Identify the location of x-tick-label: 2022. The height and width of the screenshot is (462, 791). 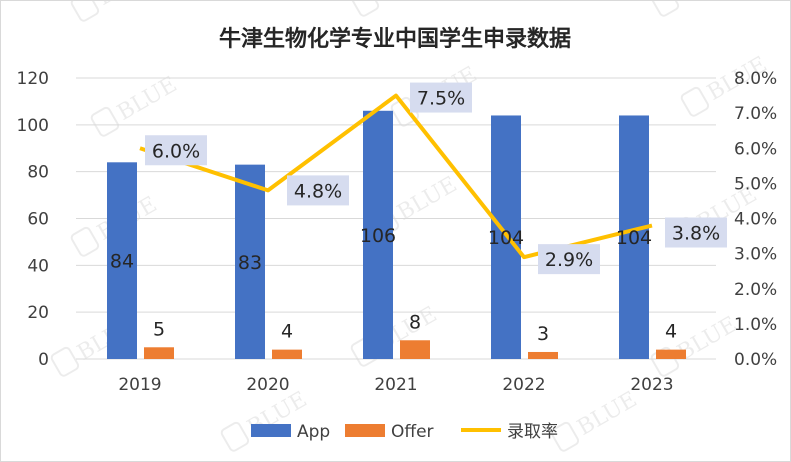
(523, 385).